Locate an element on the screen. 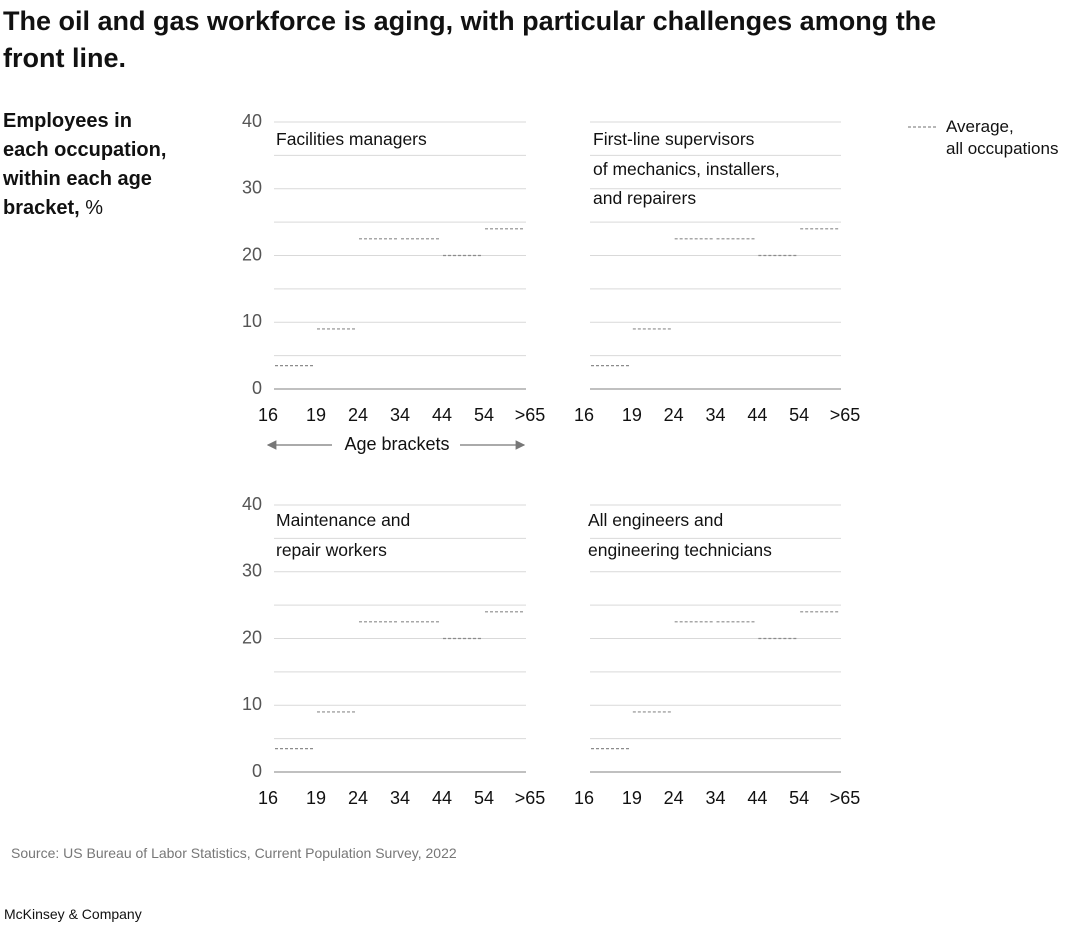 Image resolution: width=1080 pixels, height=933 pixels. legend-label: Average, all occupations is located at coordinates (1002, 137).